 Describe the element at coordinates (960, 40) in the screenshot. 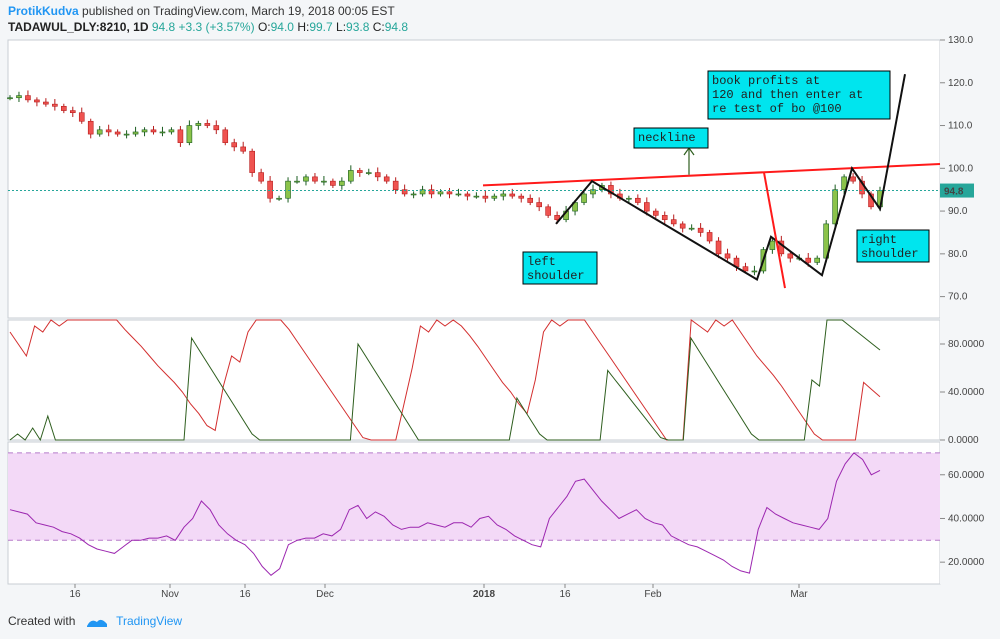

I see `price-tick-label: 130.0` at that location.